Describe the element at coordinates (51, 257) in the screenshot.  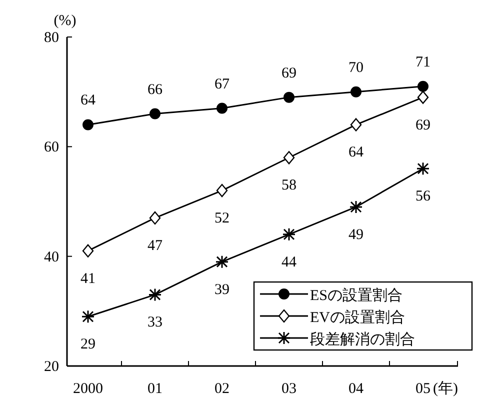
I see `y-tick-label: 40` at that location.